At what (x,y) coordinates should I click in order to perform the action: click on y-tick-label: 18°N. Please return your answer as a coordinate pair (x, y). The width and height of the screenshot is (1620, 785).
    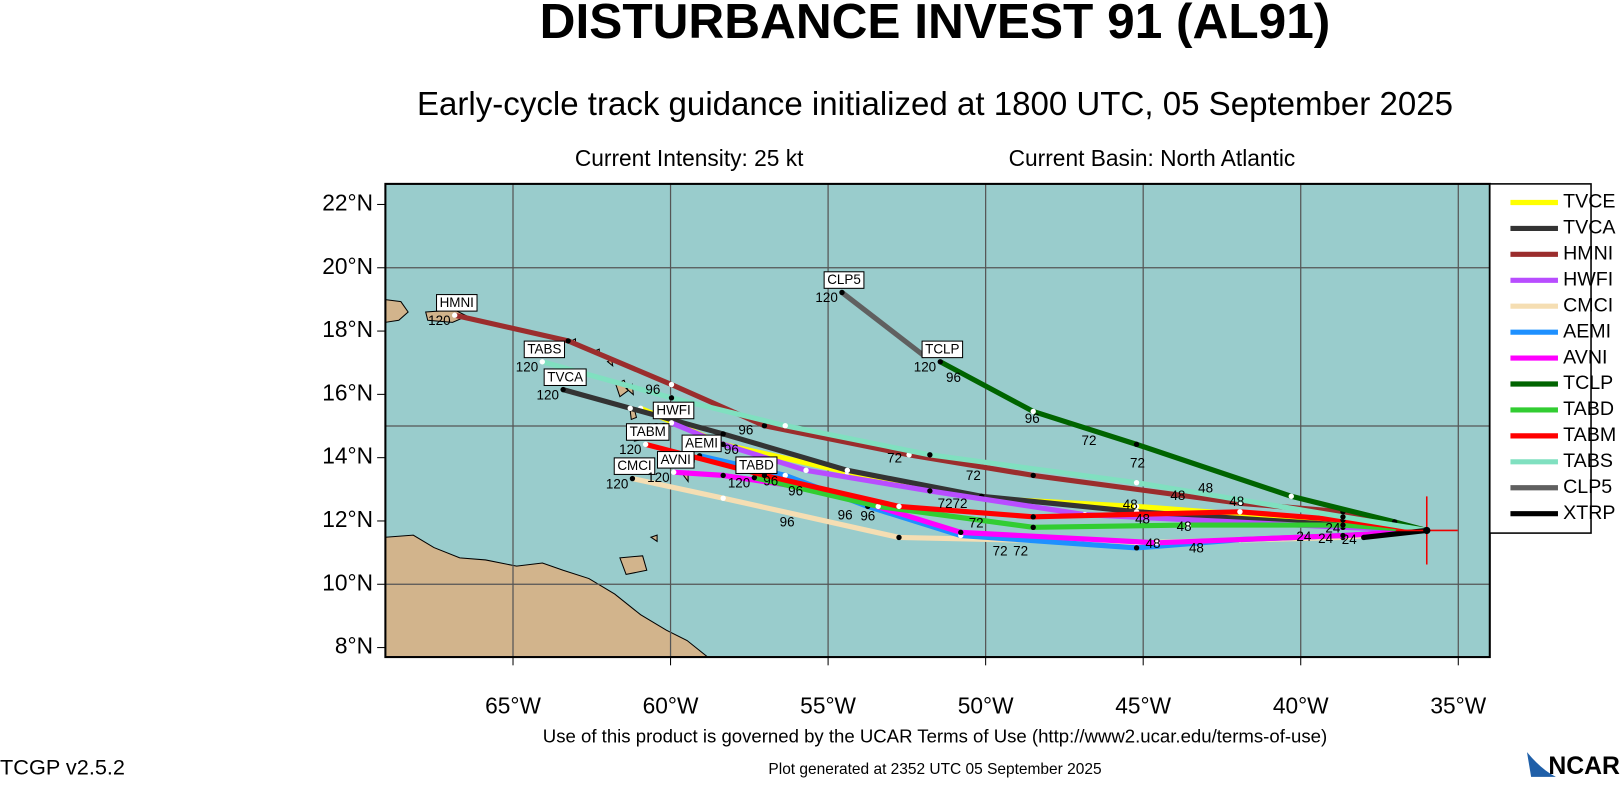
    Looking at the image, I should click on (347, 329).